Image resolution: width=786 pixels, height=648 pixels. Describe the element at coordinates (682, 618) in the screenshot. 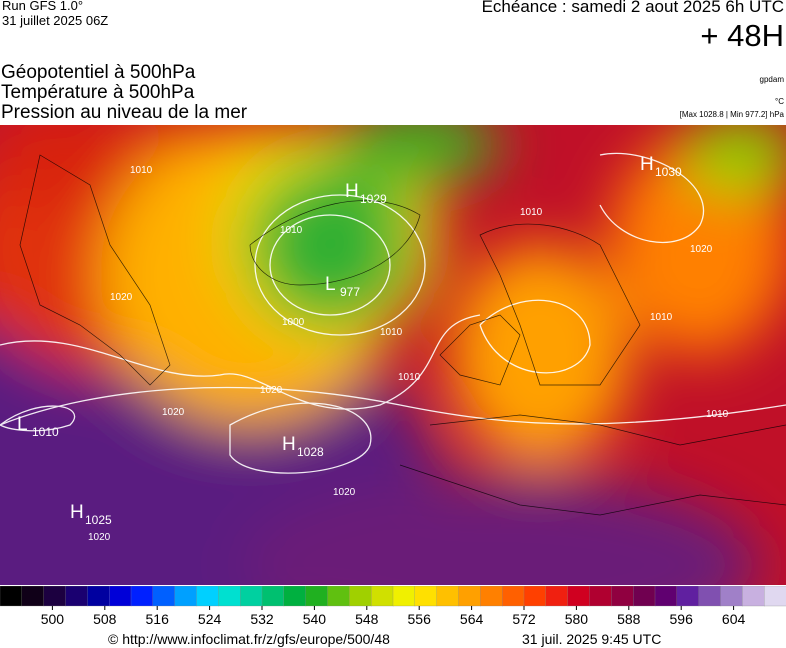

I see `colorbar-label: 596` at that location.